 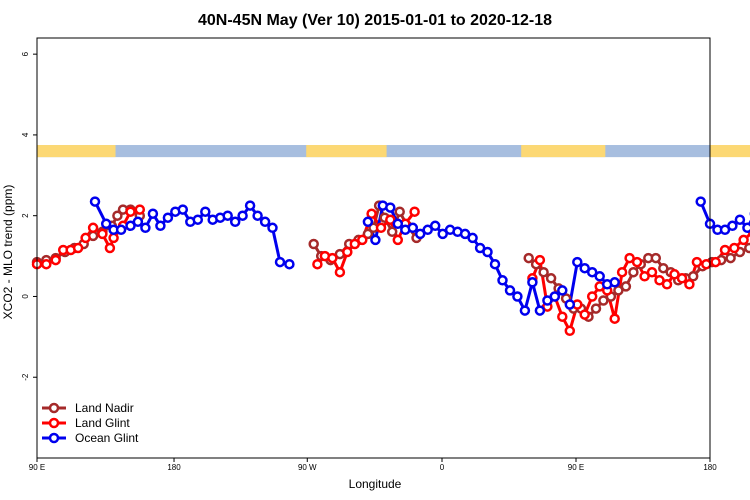 What do you see at coordinates (25, 134) in the screenshot?
I see `y-tick-label: 4` at bounding box center [25, 134].